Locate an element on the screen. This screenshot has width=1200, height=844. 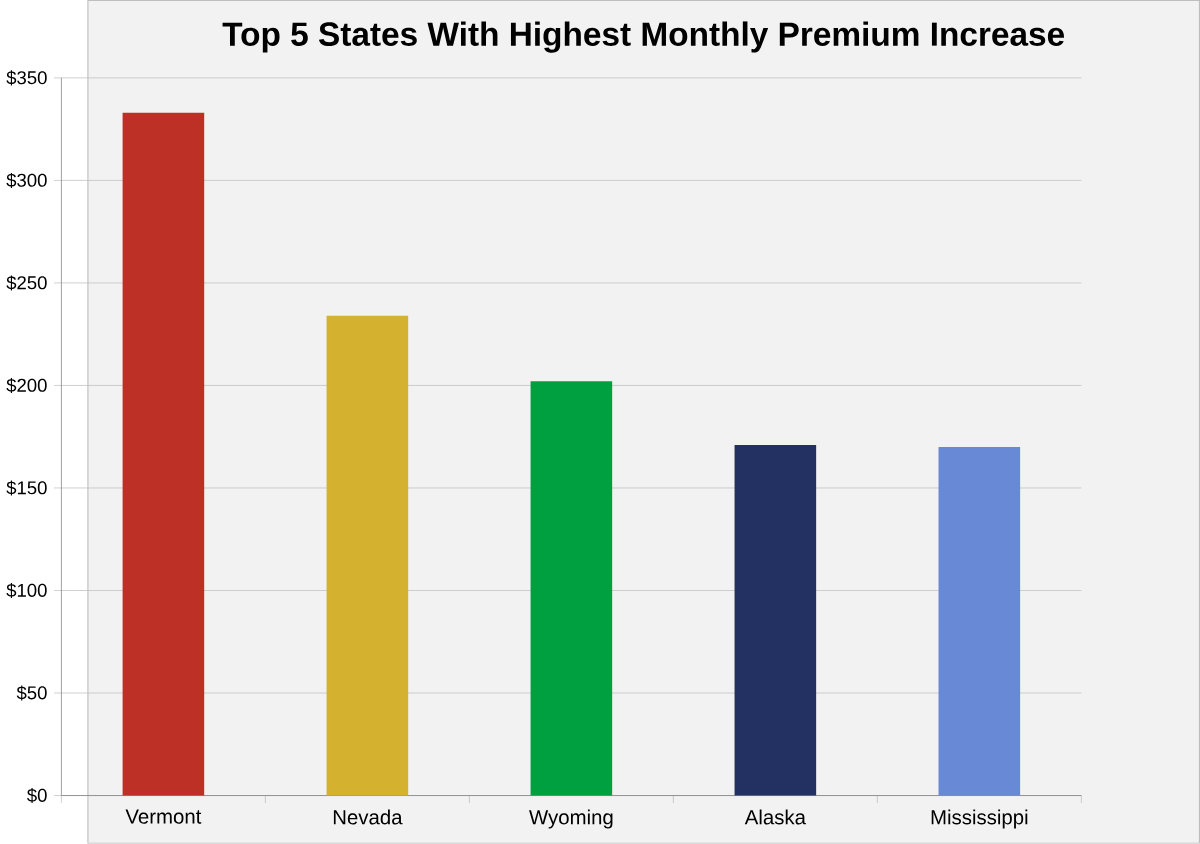
x-tick-label: Nevada is located at coordinates (368, 817).